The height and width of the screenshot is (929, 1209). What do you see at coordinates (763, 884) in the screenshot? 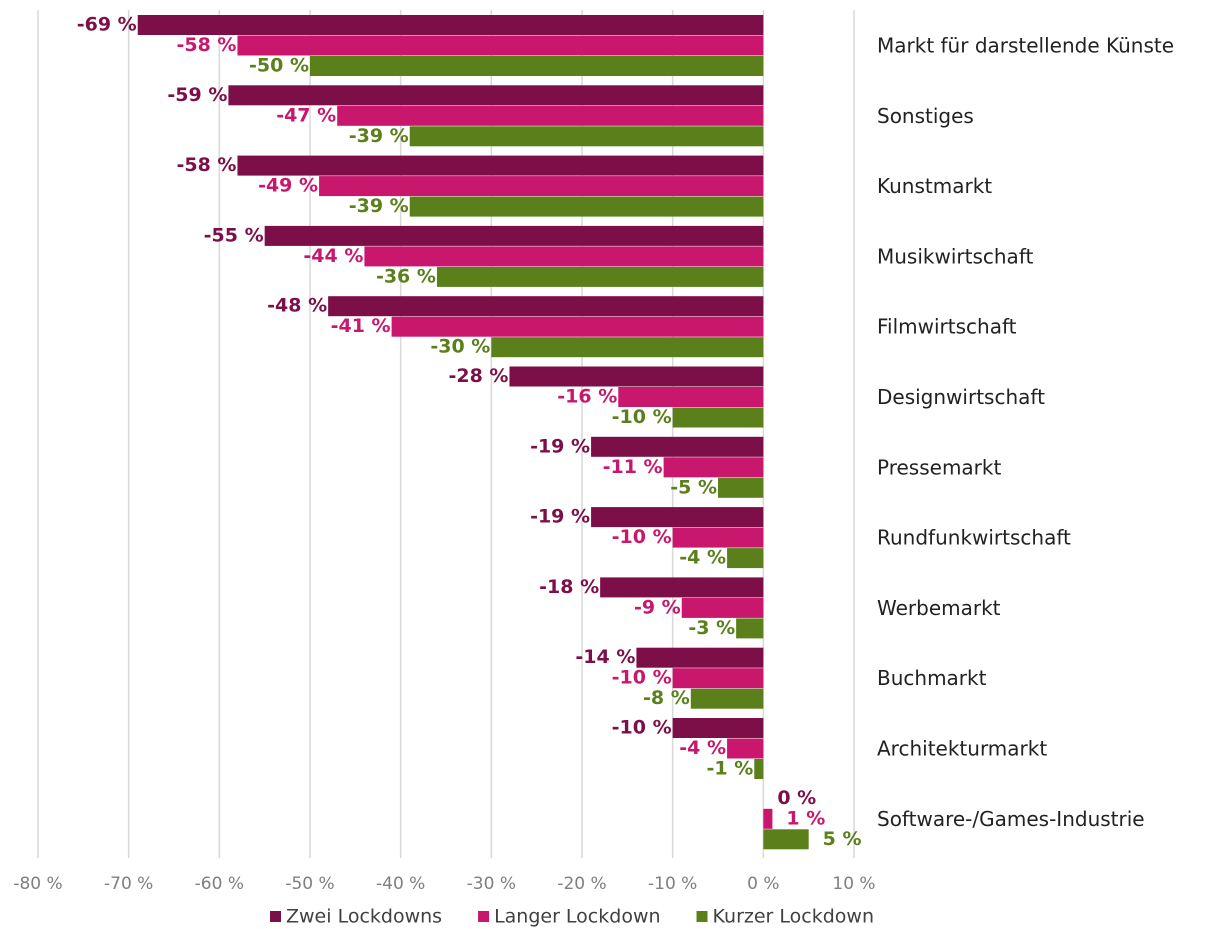
I see `x-tick-label: 0 %` at bounding box center [763, 884].